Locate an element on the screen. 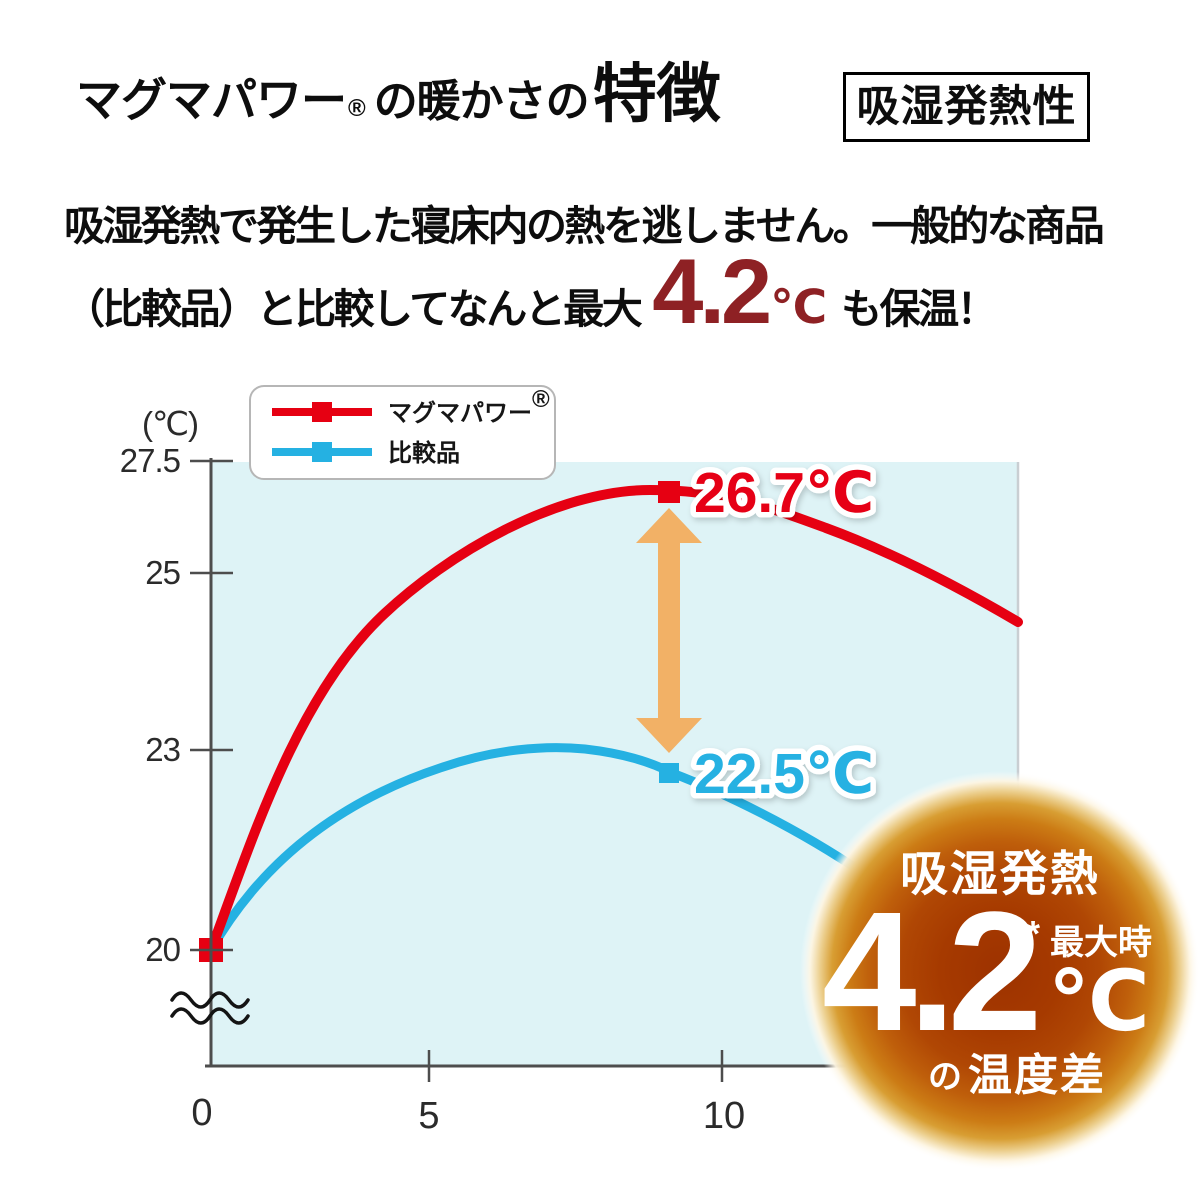 The width and height of the screenshot is (1200, 1200). title-emphasis: 特徴 is located at coordinates (656, 94).